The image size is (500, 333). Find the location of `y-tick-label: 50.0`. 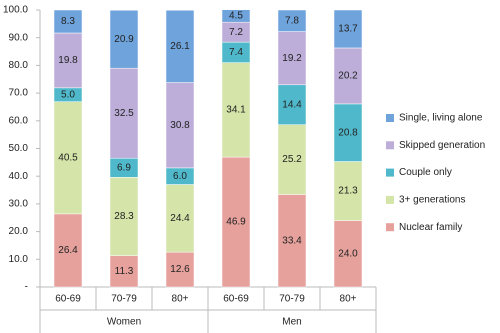

y-tick-label: 50.0 is located at coordinates (19, 148).